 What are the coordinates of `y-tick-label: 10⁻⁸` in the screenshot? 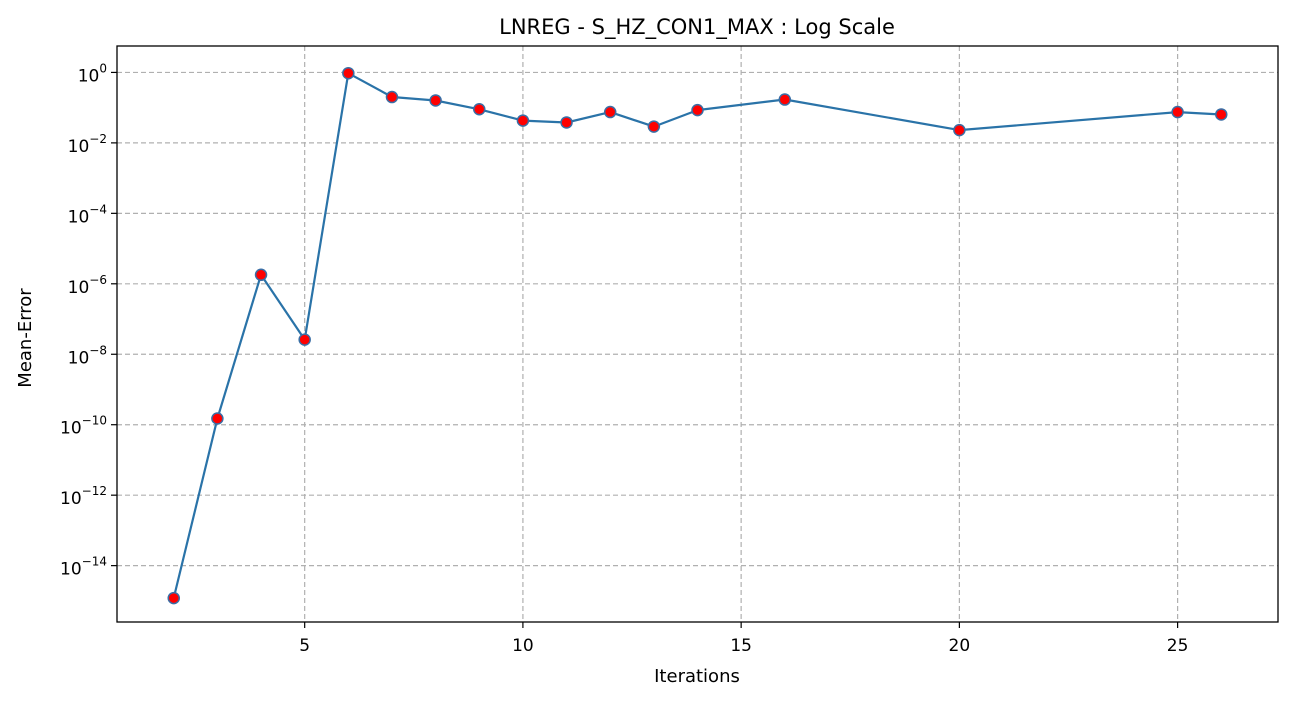 It's located at (87, 355).